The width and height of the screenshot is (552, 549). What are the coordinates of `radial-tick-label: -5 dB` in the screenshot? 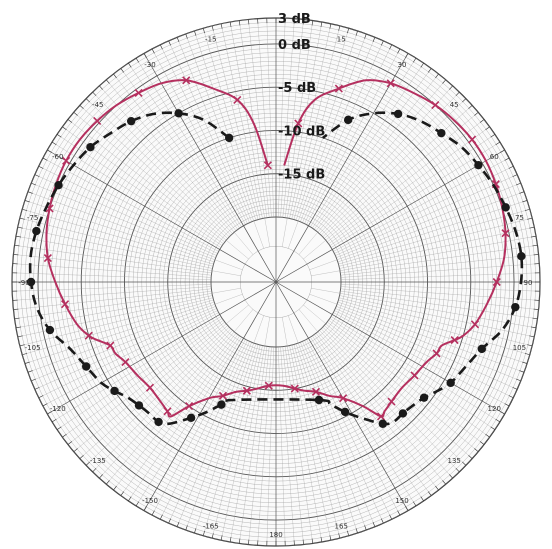 It's located at (297, 88).